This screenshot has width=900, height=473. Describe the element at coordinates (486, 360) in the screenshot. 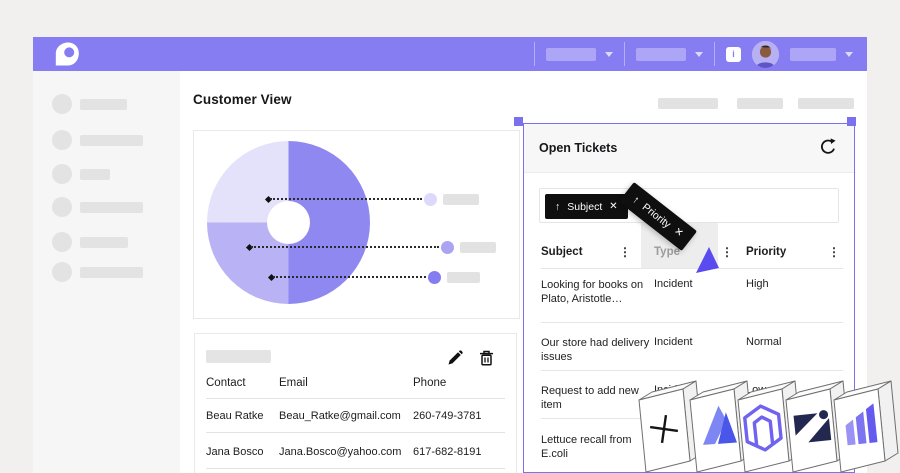

I see `delete-icon` at that location.